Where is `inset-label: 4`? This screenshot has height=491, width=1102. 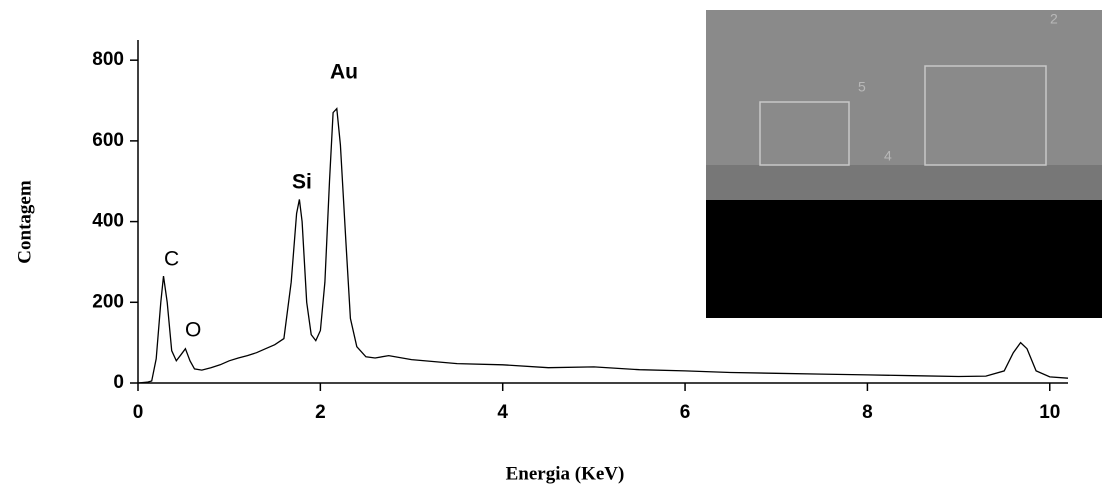
inset-label: 4 is located at coordinates (888, 156).